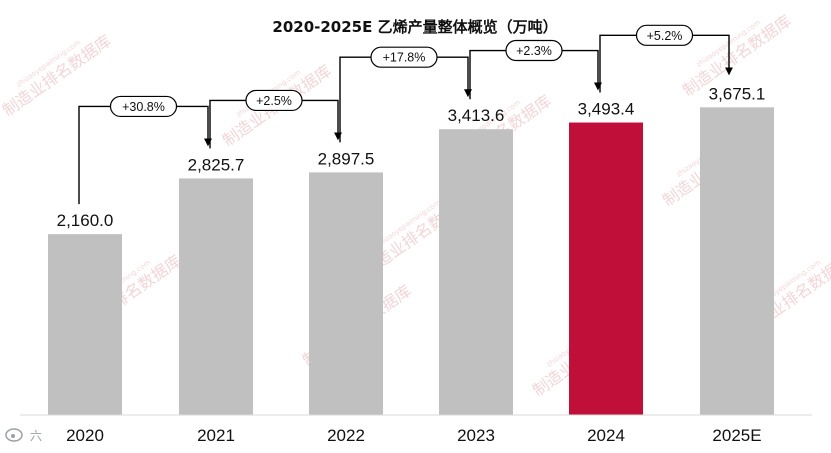  What do you see at coordinates (14, 435) in the screenshot?
I see `weibo-icon` at bounding box center [14, 435].